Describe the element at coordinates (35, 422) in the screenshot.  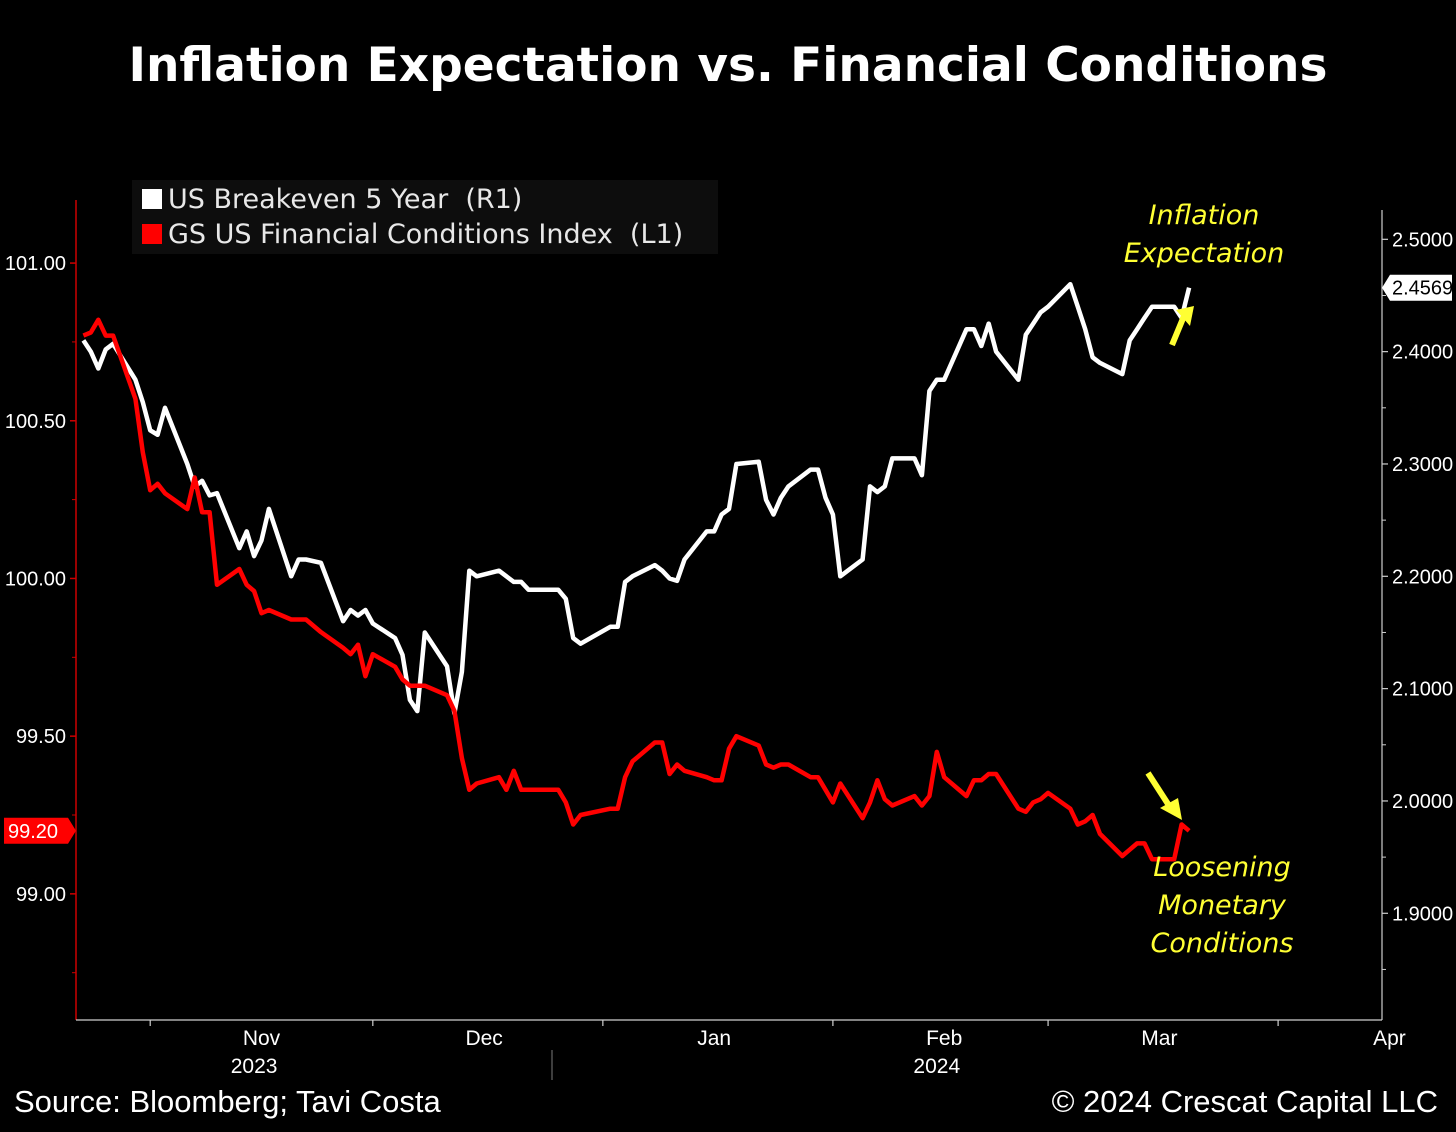
I see `left-tick-label: 100.50` at that location.